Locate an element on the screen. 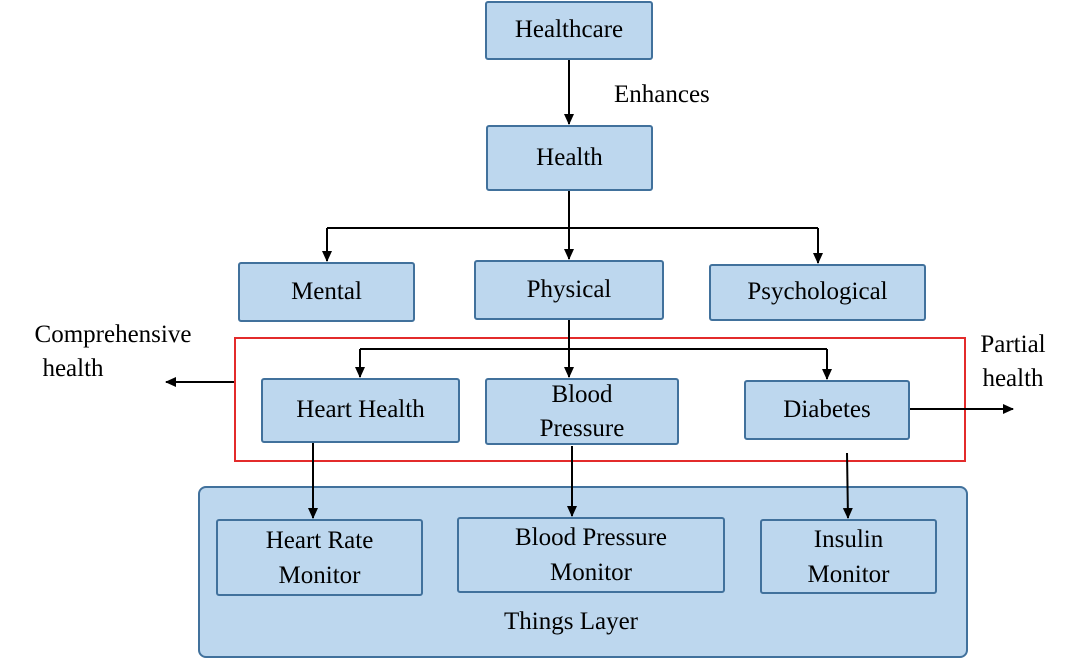 Image resolution: width=1077 pixels, height=660 pixels. psychological-label: Psychological is located at coordinates (817, 292).